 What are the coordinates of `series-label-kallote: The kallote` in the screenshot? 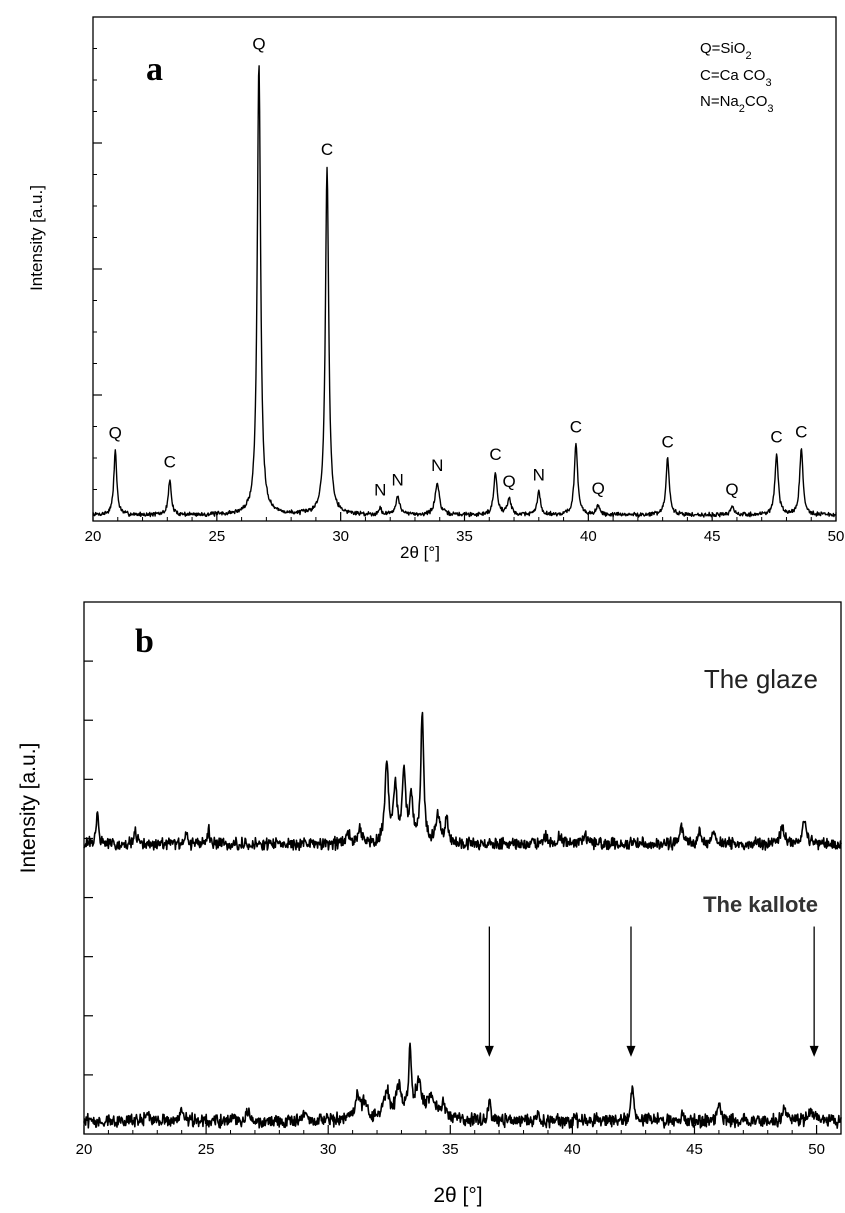 It's located at (760, 904).